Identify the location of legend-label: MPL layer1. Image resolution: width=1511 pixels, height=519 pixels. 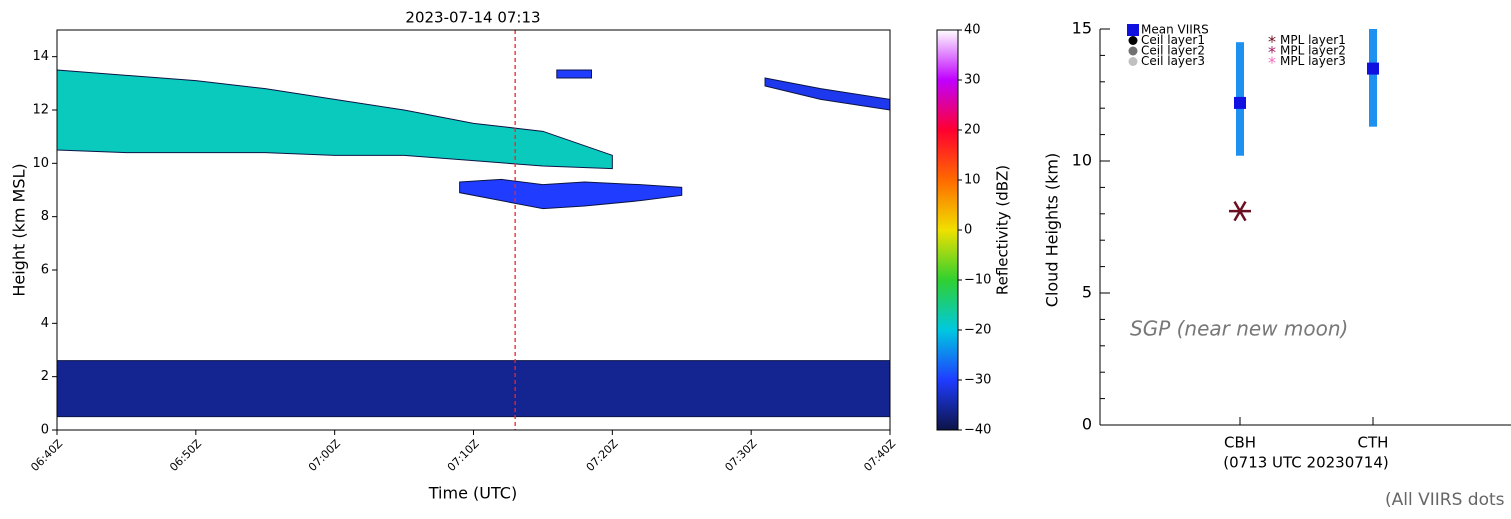
(1313, 40).